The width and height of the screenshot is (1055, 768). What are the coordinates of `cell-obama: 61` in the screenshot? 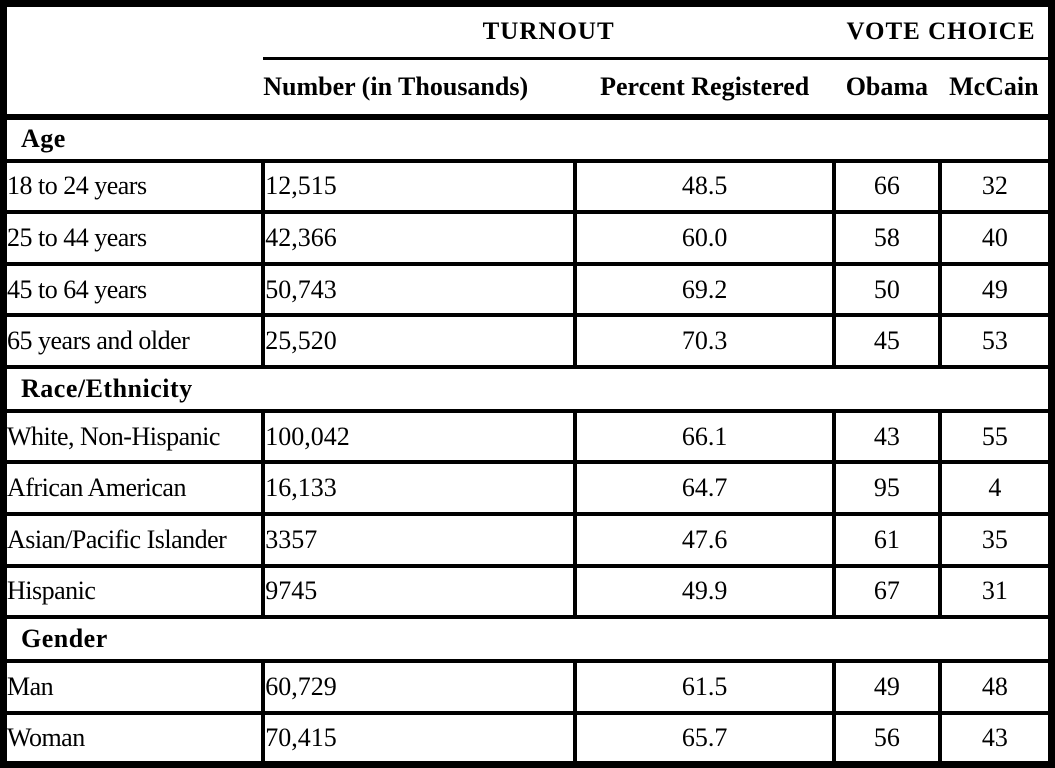 It's located at (887, 540).